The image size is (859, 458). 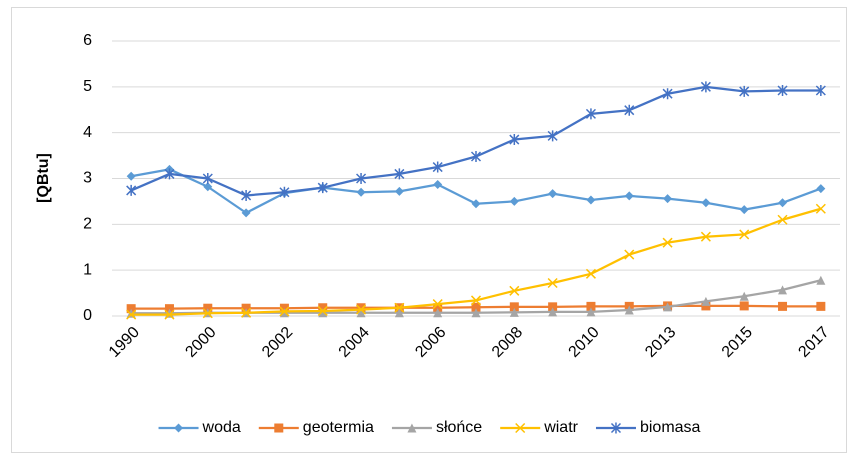 I want to click on y-tick-label: 0, so click(x=87, y=315).